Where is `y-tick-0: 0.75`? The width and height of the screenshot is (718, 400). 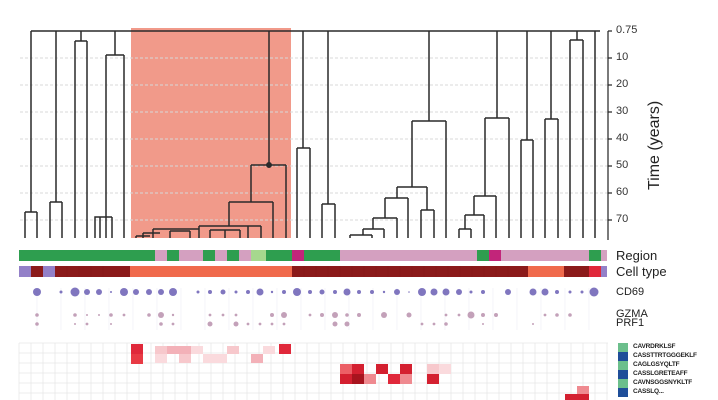 y-tick-0: 0.75 is located at coordinates (627, 30).